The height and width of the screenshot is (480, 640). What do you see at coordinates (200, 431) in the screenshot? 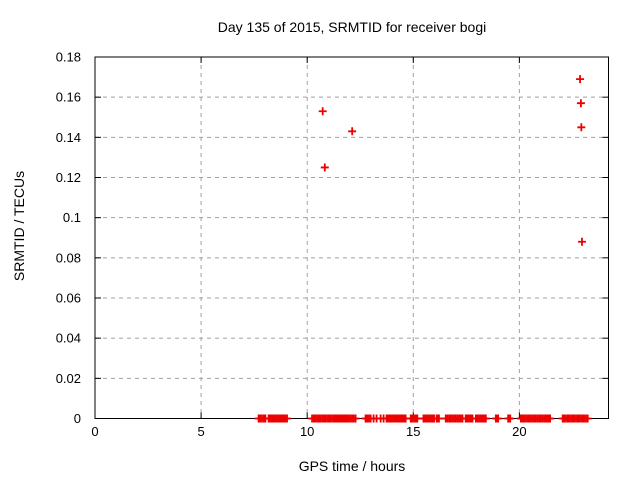
I see `x-tick-label: 5` at bounding box center [200, 431].